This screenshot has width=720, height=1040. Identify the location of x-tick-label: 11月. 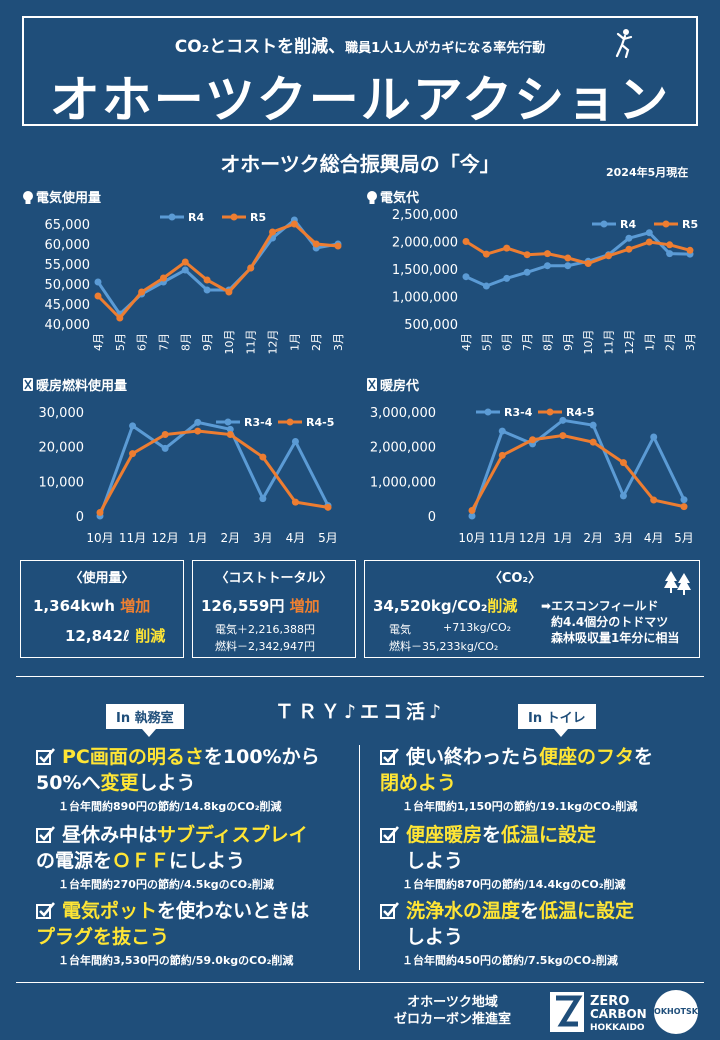
(251, 342).